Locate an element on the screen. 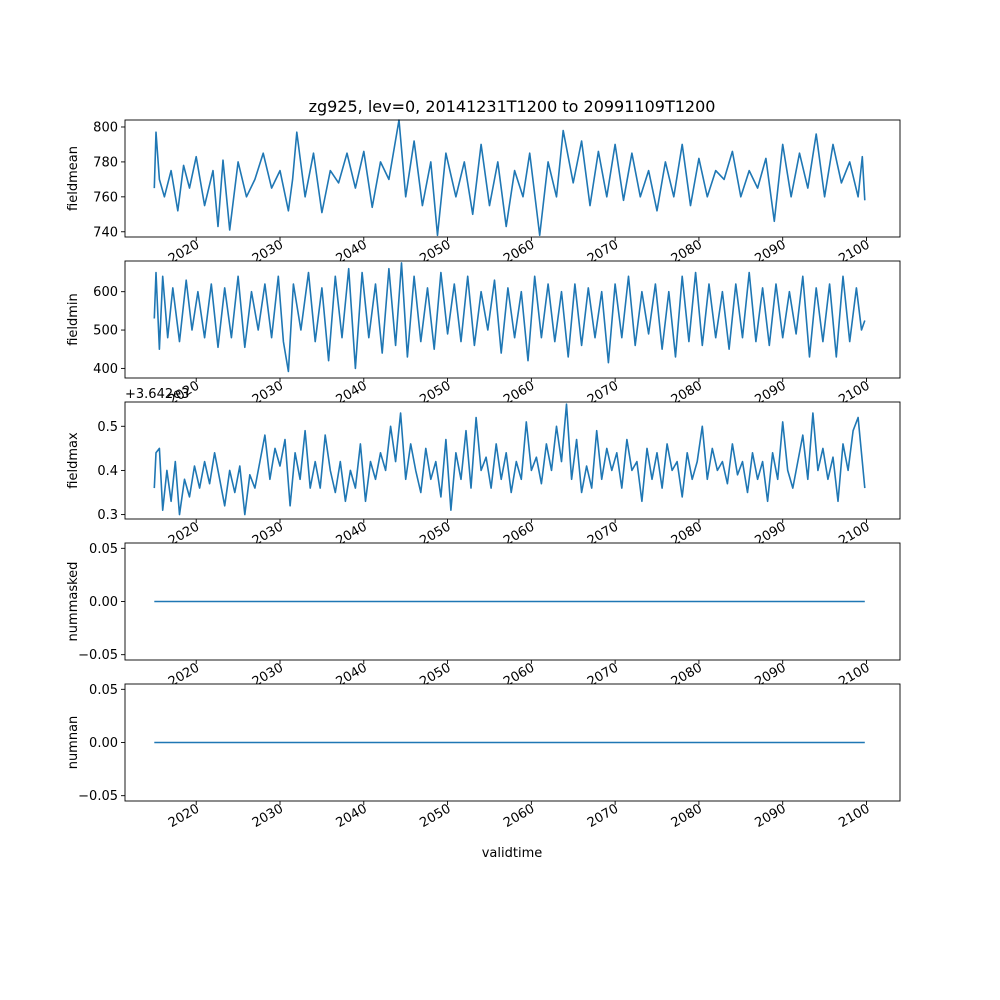 Image resolution: width=1000 pixels, height=1000 pixels. x-tick-label: 2030 is located at coordinates (268, 816).